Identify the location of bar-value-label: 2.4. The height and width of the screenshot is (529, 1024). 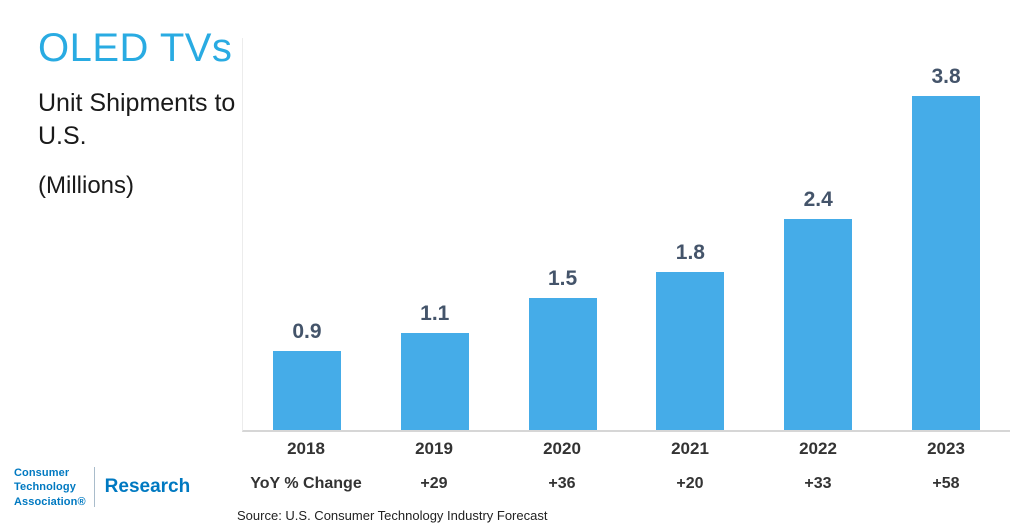
(818, 199).